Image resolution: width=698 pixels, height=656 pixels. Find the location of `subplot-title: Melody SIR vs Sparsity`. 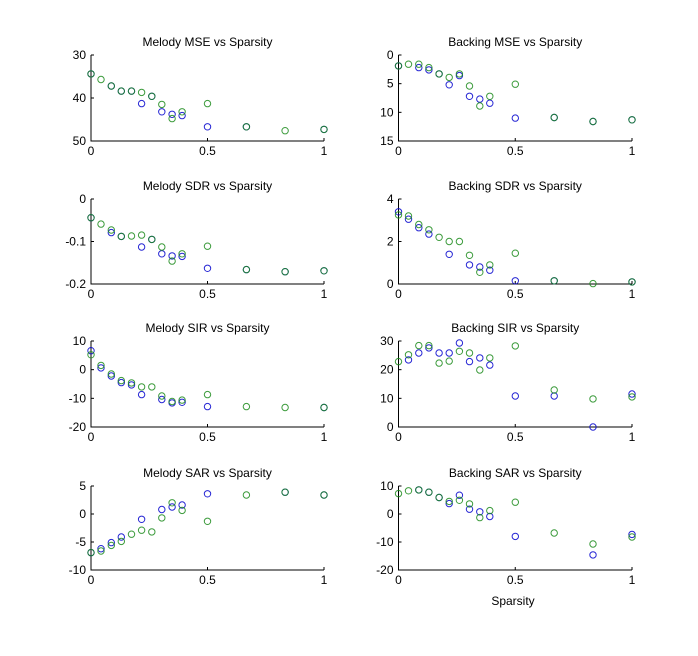

subplot-title: Melody SIR vs Sparsity is located at coordinates (207, 328).